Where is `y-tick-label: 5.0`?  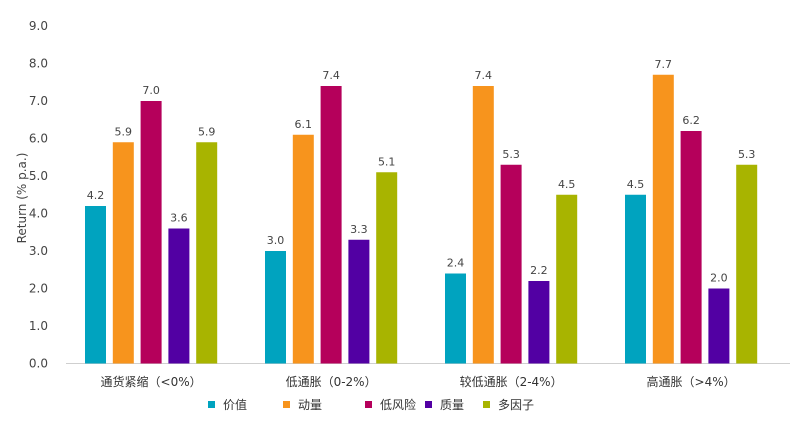 y-tick-label: 5.0 is located at coordinates (38, 176).